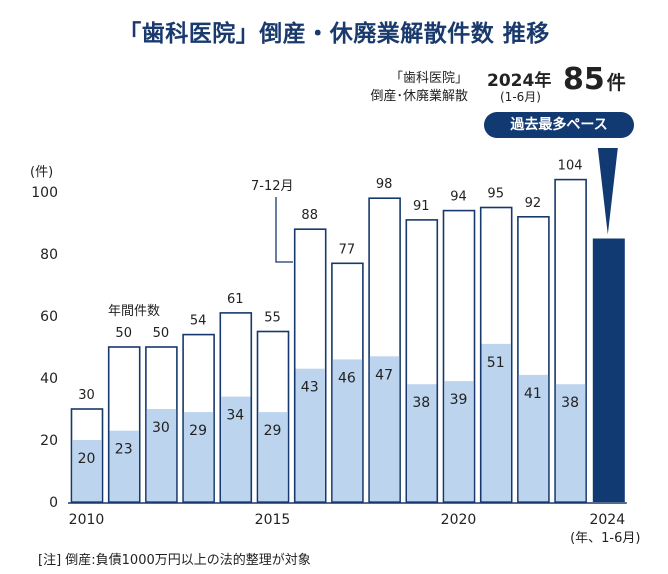  I want to click on label-h1-2019: 38, so click(421, 403).